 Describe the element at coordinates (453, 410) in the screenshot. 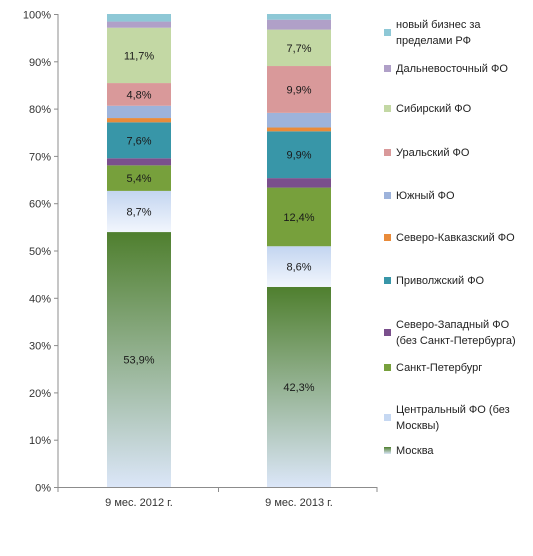

I see `legend-label: Центральный ФО (без` at that location.